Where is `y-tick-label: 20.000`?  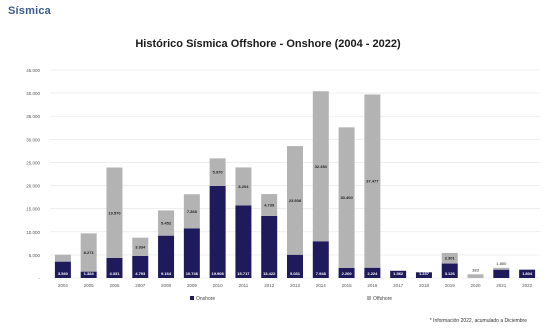
y-tick-label: 20.000 is located at coordinates (33, 186).